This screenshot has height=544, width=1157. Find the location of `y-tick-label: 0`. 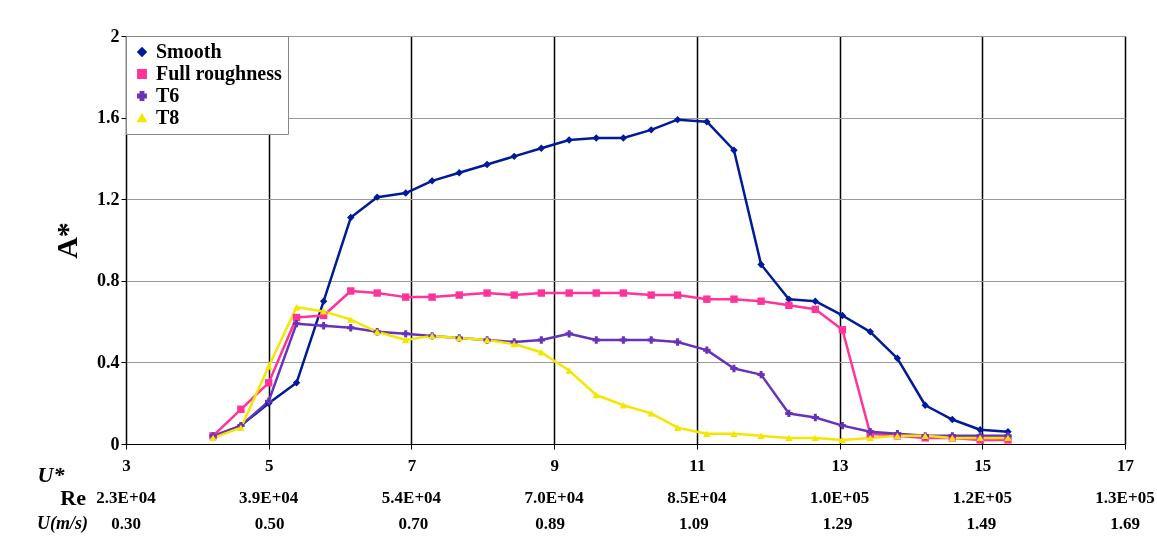

y-tick-label: 0 is located at coordinates (115, 443).